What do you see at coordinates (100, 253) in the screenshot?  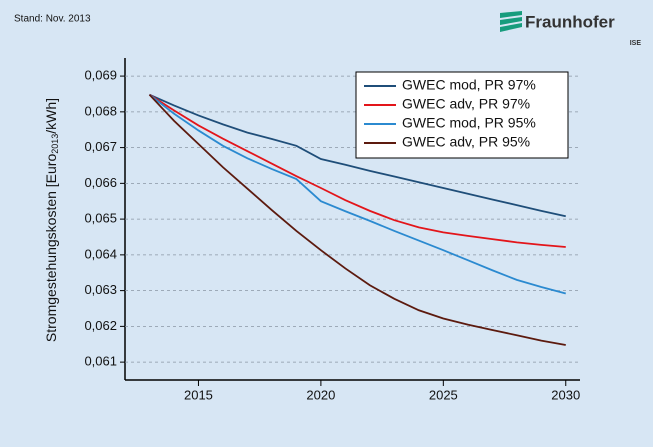 I see `y-tick-label: 0,064` at bounding box center [100, 253].